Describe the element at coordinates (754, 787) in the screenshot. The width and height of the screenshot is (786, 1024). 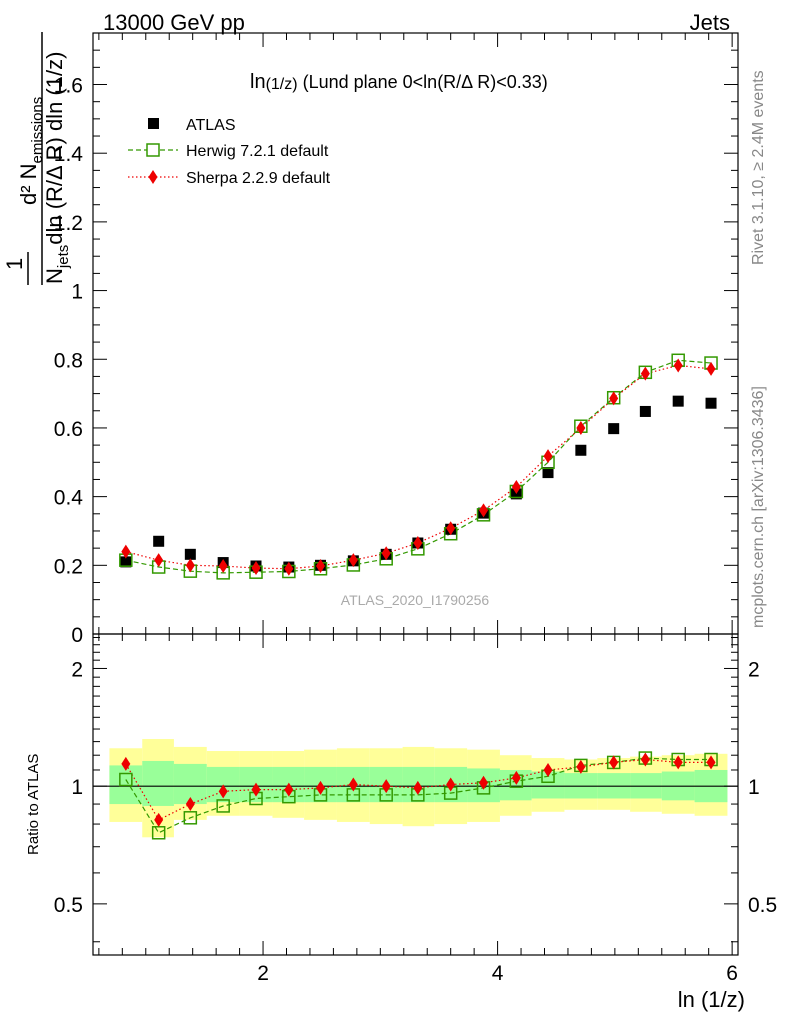
I see `ratio-ytick-label-right: 1` at that location.